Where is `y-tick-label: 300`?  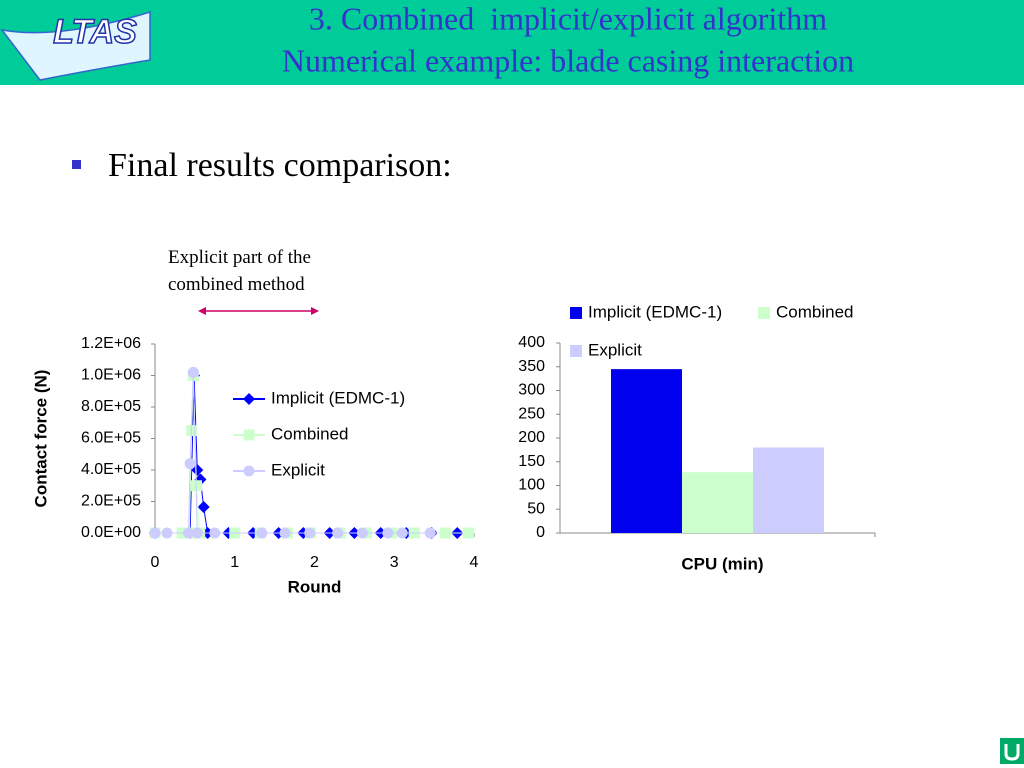 y-tick-label: 300 is located at coordinates (531, 390).